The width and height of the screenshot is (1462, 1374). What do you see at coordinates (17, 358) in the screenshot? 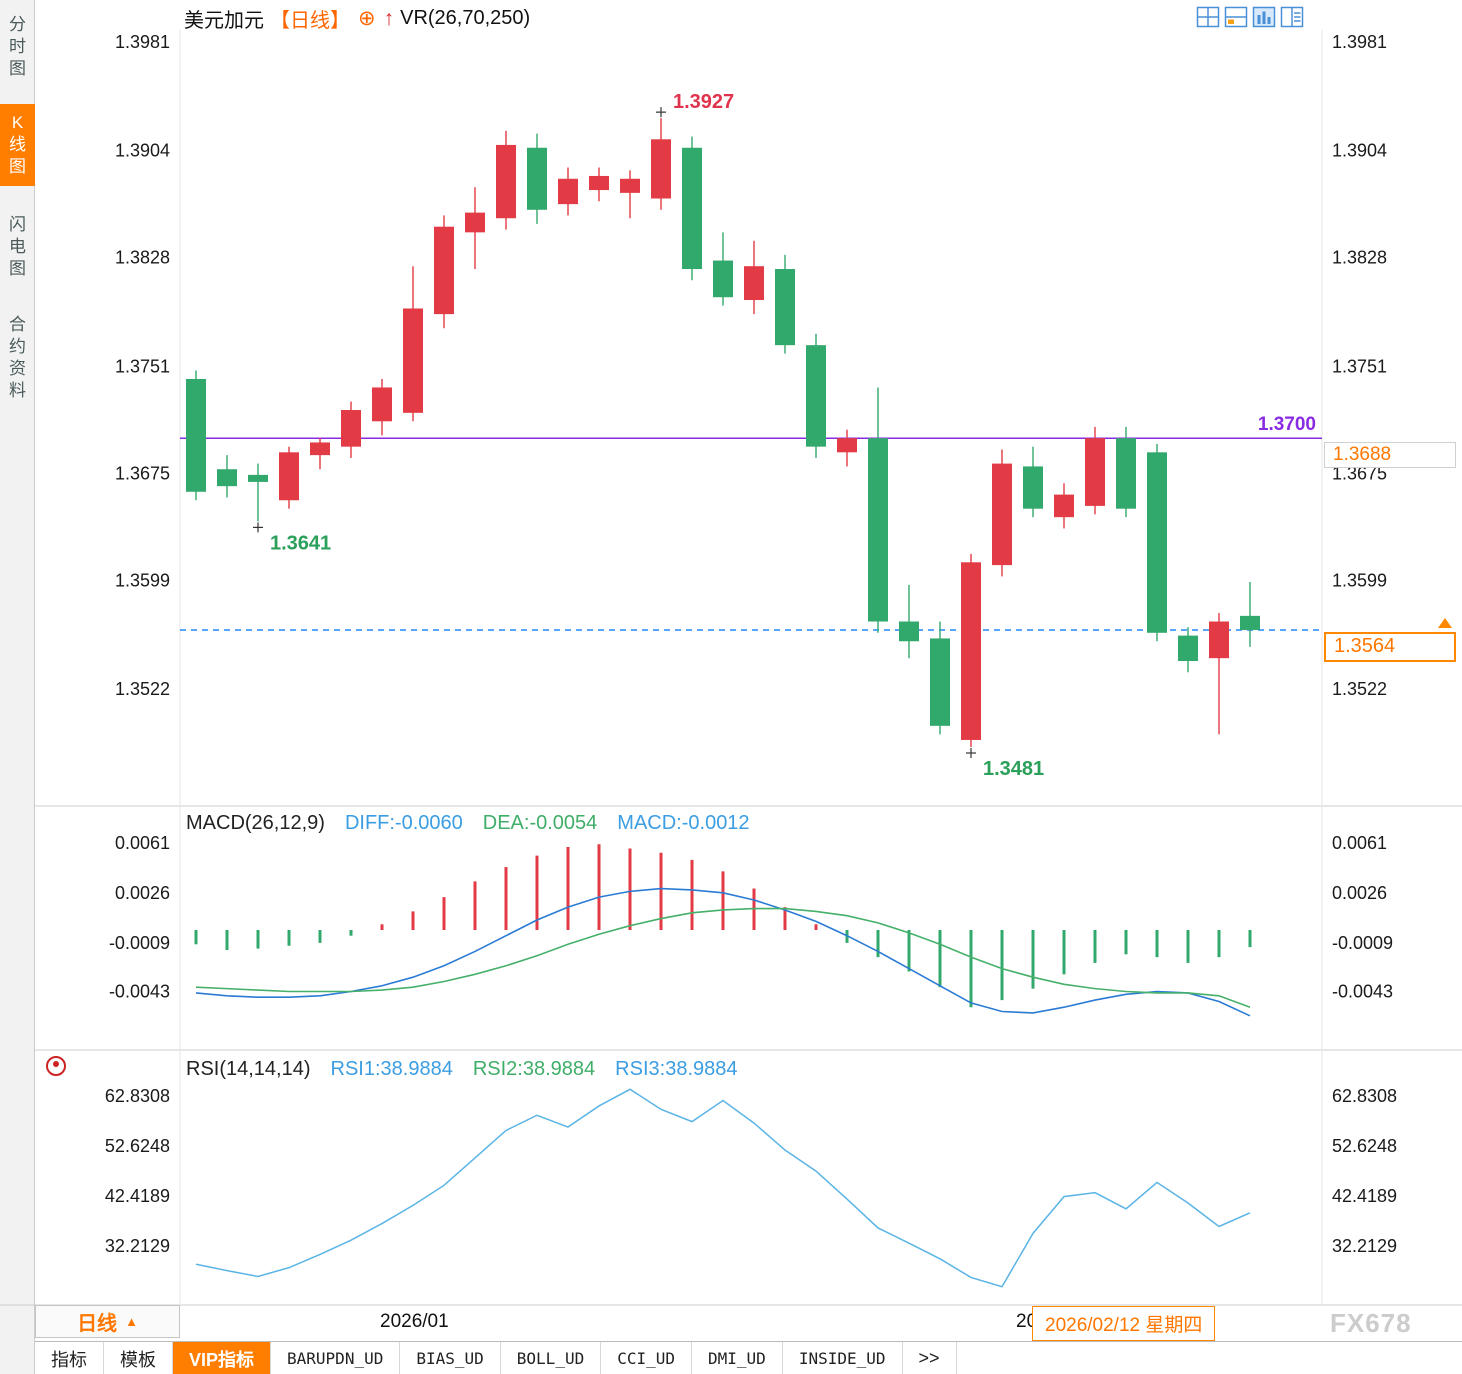
I see `sidebar-item-3: 合约资料` at bounding box center [17, 358].